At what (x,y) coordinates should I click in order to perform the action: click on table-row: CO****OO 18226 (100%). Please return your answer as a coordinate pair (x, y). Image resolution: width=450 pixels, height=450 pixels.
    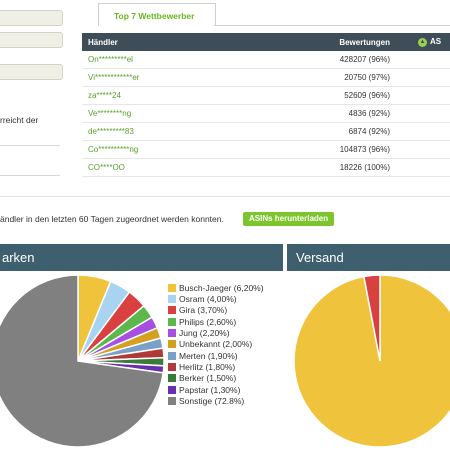
    Looking at the image, I should click on (266, 167).